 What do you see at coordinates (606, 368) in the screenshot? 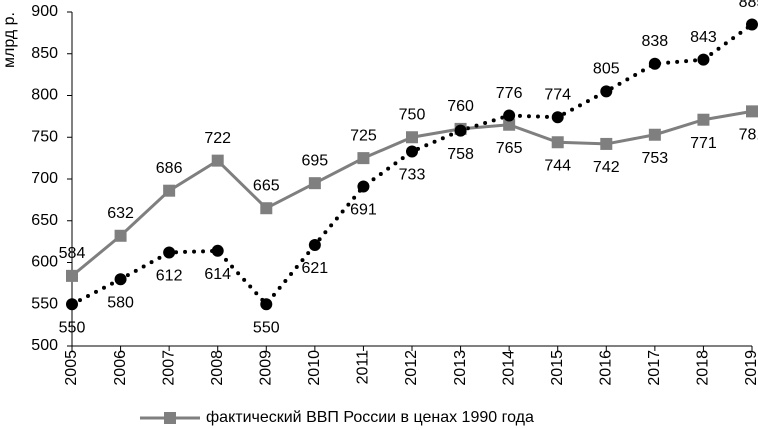
I see `x-tick-label: 2016` at bounding box center [606, 368].